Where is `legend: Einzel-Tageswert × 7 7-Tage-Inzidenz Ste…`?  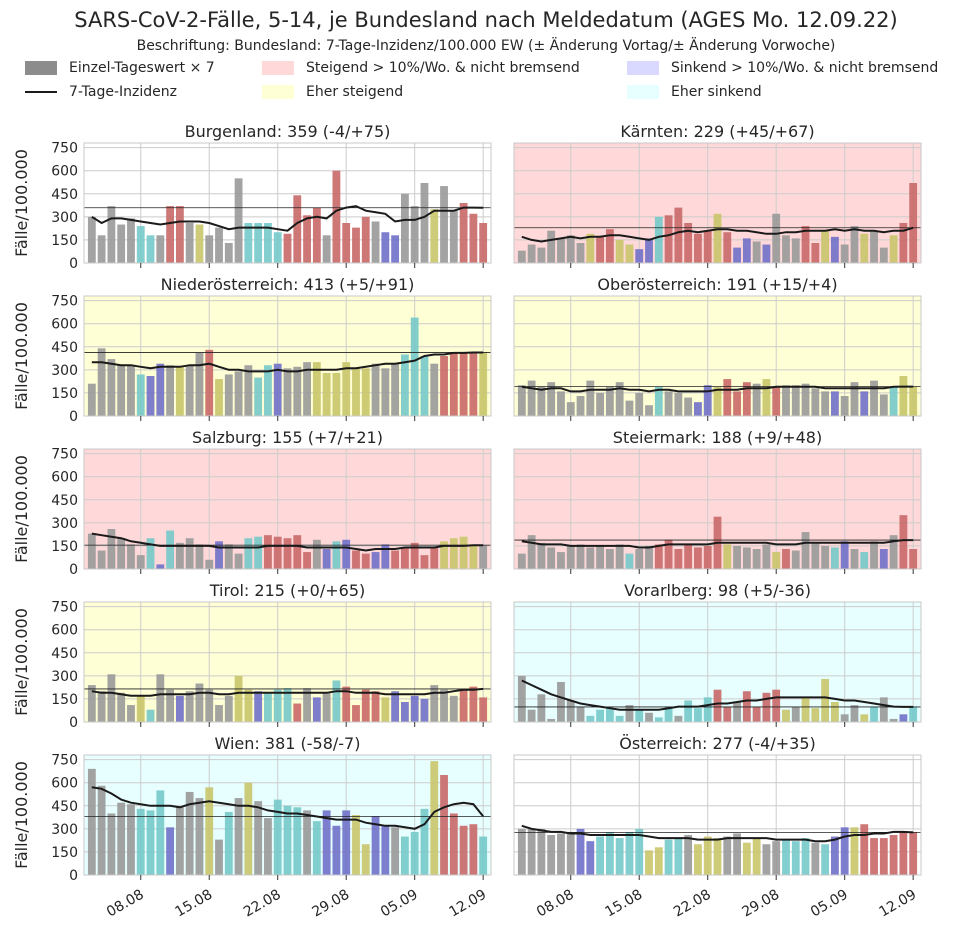
legend: Einzel-Tageswert × 7 7-Tage-Inzidenz Ste… is located at coordinates (486, 80).